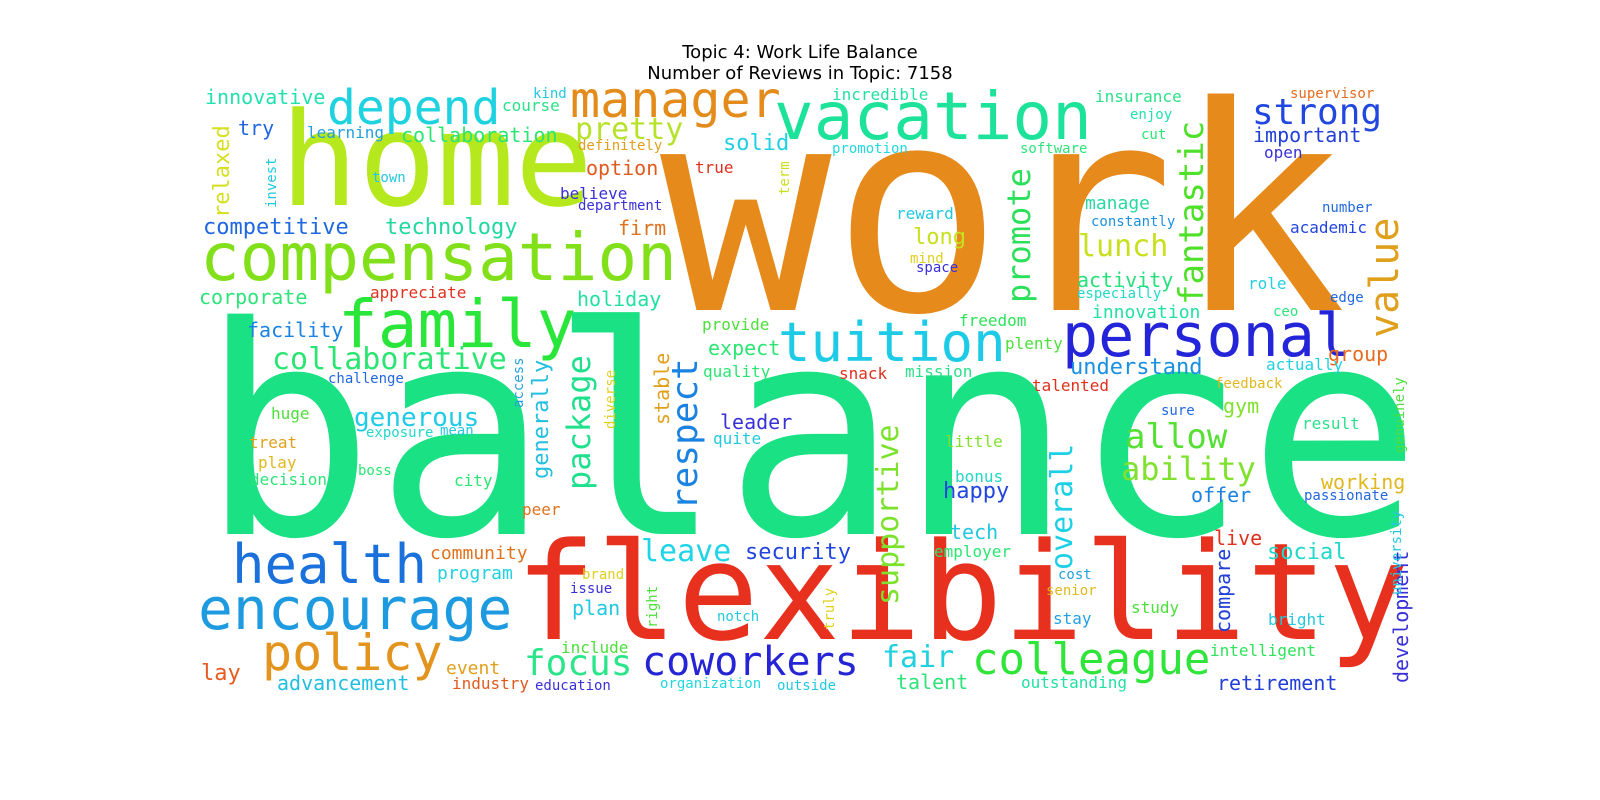 The height and width of the screenshot is (800, 1600). I want to click on word-mind: mind, so click(927, 259).